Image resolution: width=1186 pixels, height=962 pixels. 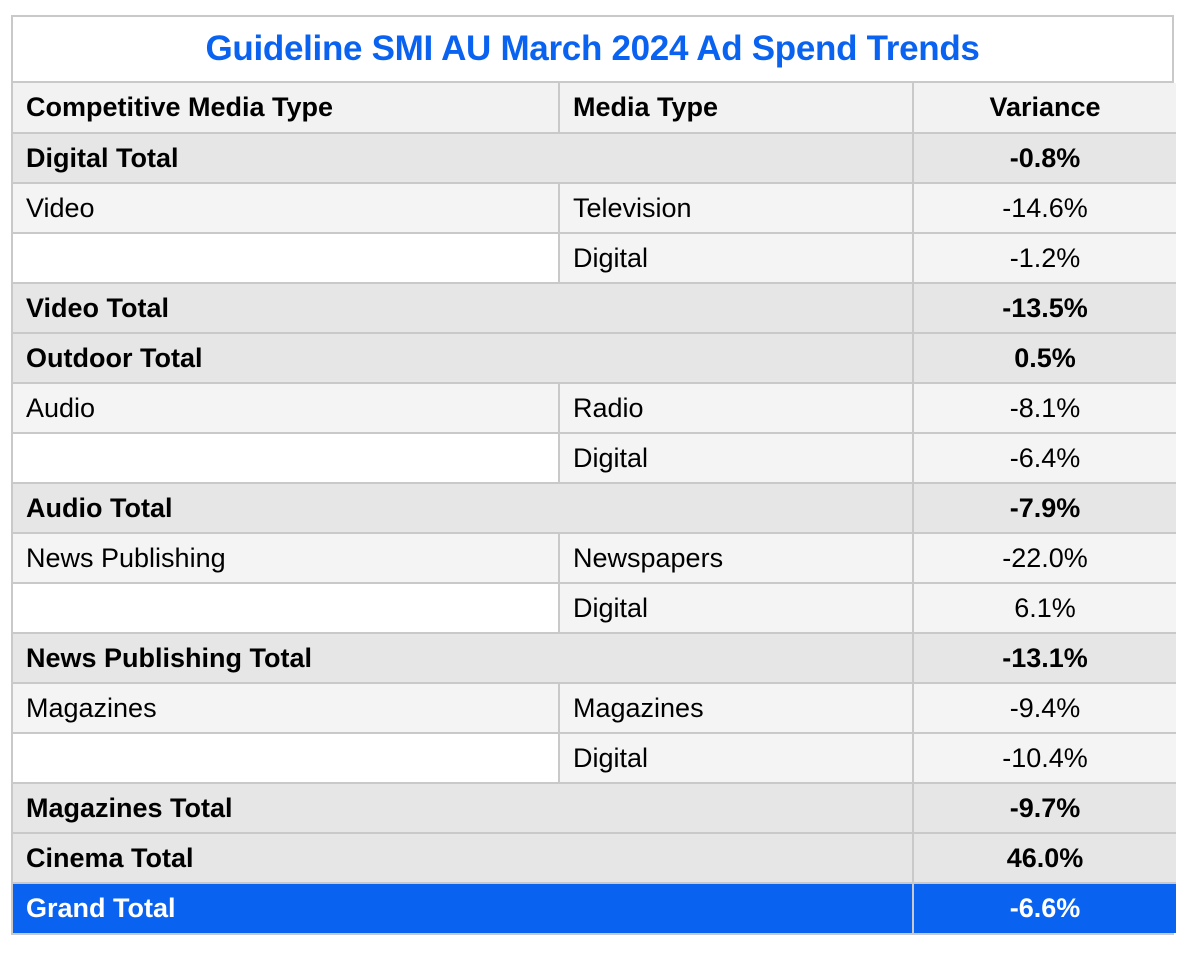 I want to click on cell-total-variance: -13.1%, so click(x=1044, y=658).